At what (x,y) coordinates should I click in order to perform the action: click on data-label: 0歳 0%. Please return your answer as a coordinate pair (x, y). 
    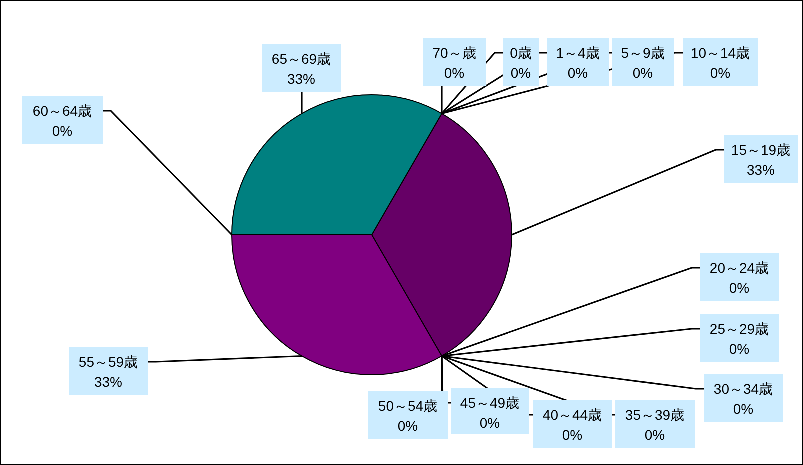
    Looking at the image, I should click on (521, 62).